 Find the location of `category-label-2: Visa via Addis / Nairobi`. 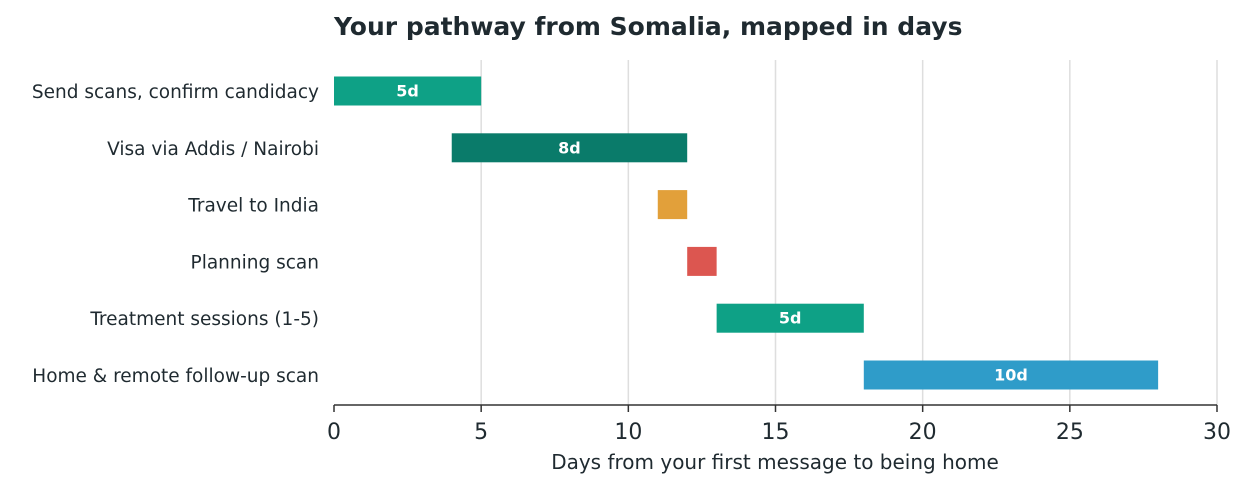

category-label-2: Visa via Addis / Nairobi is located at coordinates (213, 149).